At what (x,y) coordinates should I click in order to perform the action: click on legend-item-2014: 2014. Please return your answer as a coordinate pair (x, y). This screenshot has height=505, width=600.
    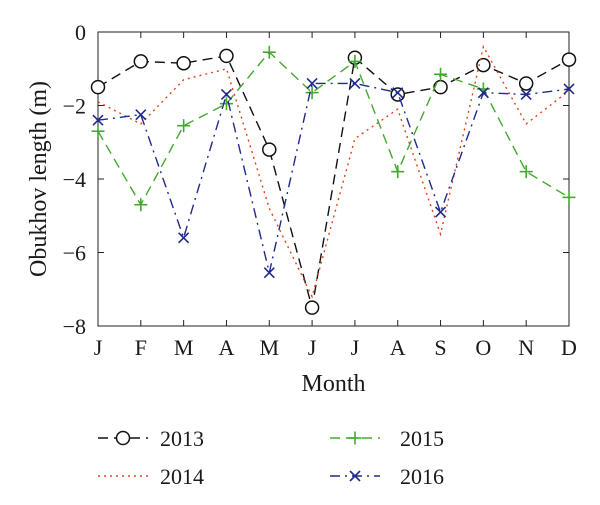
    Looking at the image, I should click on (151, 476).